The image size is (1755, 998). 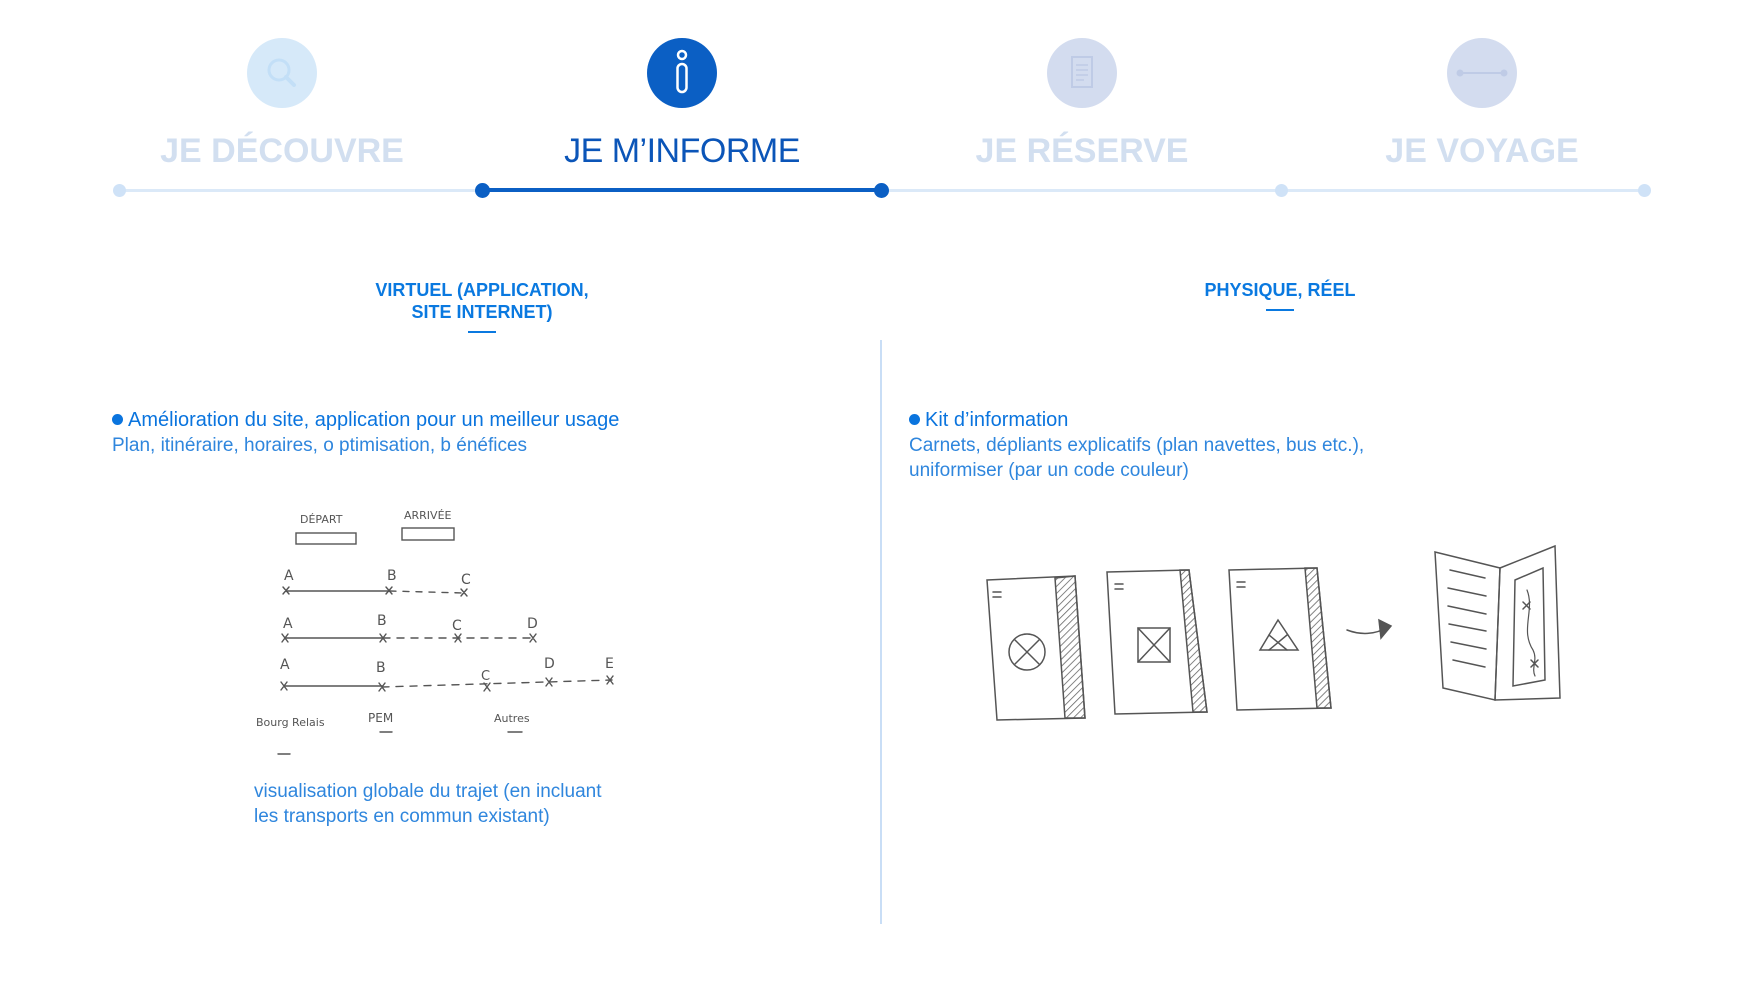 I want to click on sketch-label-autres: Autres, so click(x=512, y=718).